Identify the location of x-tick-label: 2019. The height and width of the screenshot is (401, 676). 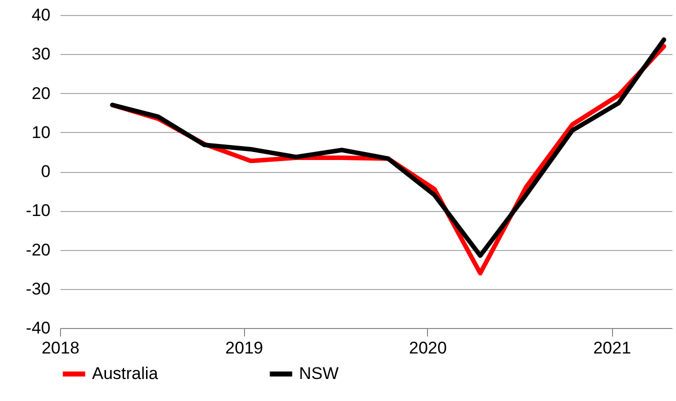
(244, 348).